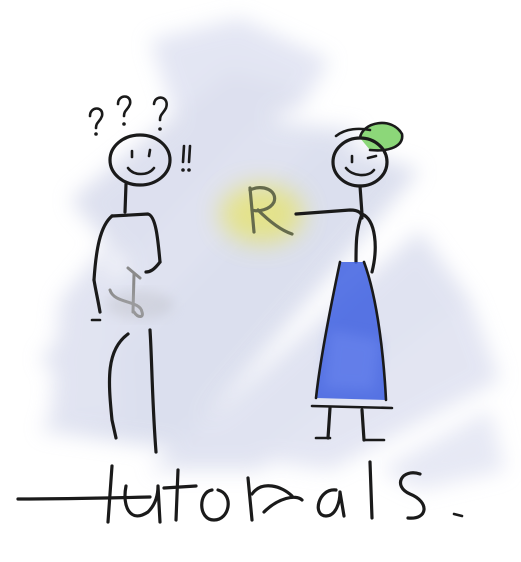 This screenshot has width=521, height=562. Describe the element at coordinates (128, 115) in the screenshot. I see `question-marks` at that location.